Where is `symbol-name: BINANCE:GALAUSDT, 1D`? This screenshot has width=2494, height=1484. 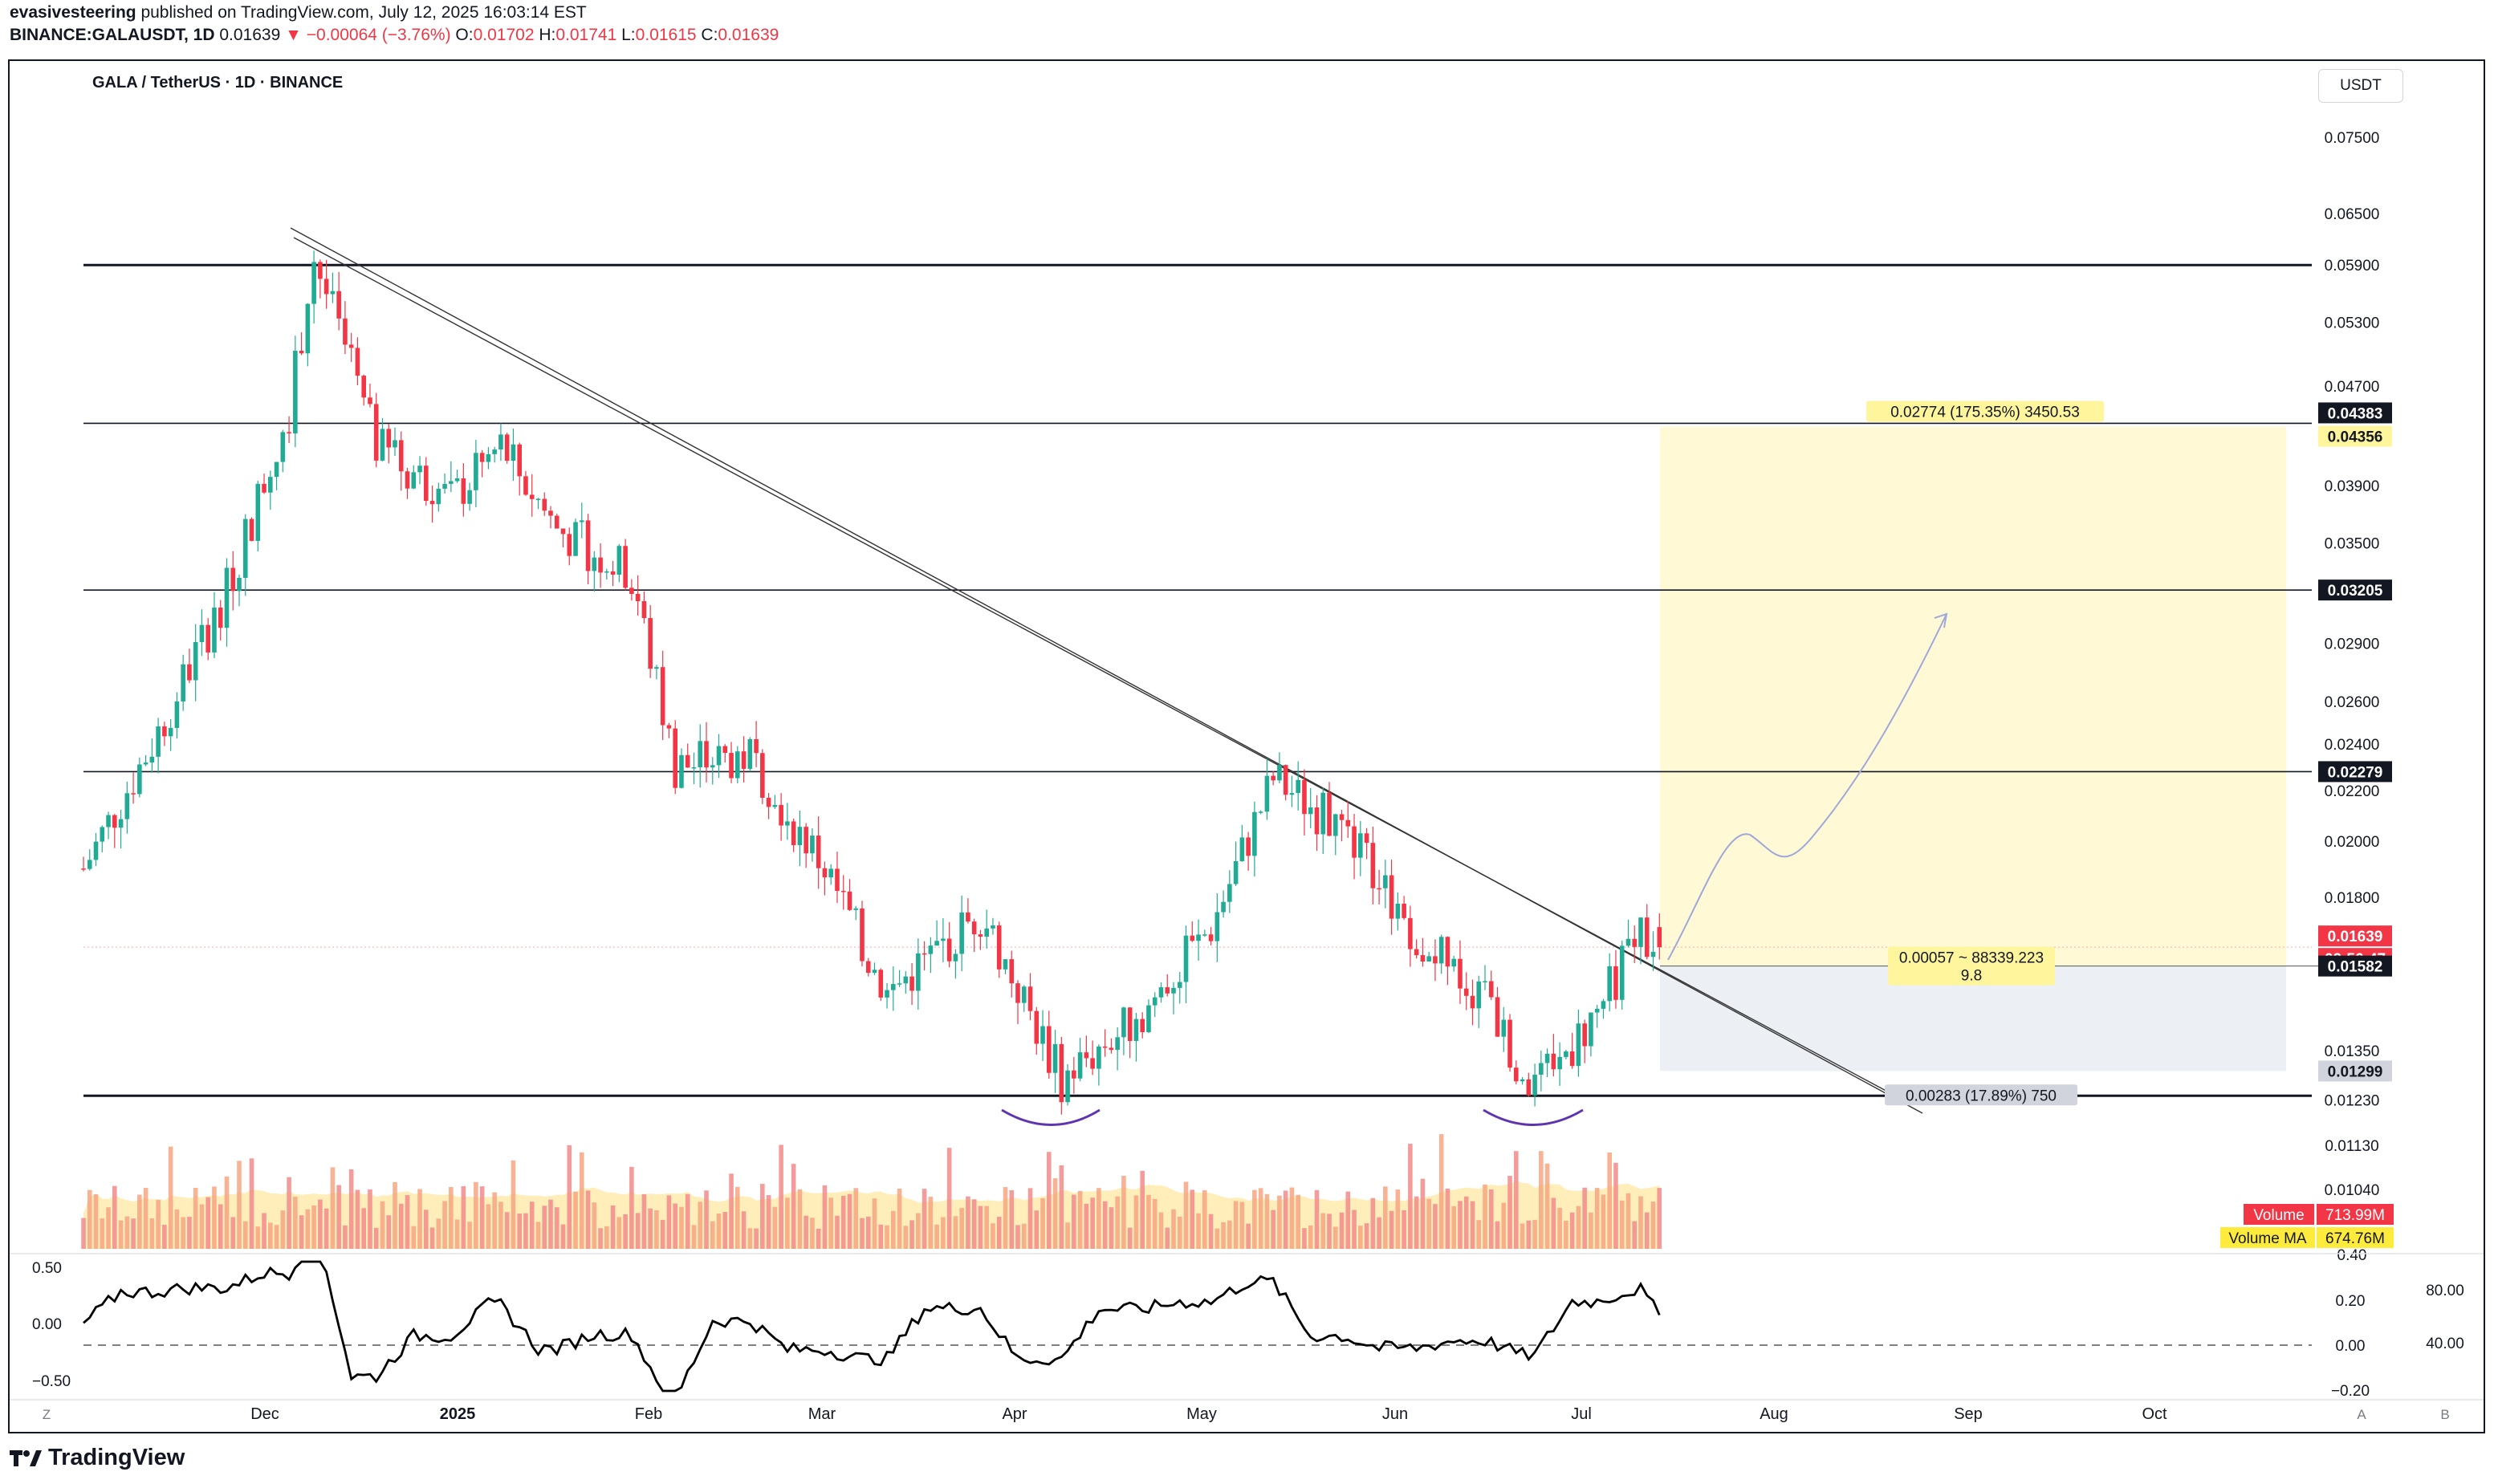
symbol-name: BINANCE:GALAUSDT, 1D is located at coordinates (112, 35).